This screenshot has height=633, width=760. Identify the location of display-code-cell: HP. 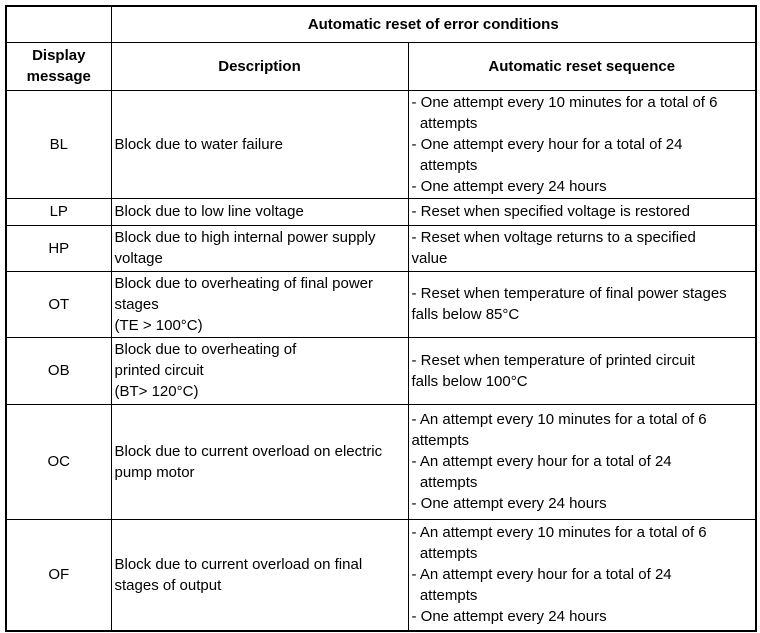
(58, 248).